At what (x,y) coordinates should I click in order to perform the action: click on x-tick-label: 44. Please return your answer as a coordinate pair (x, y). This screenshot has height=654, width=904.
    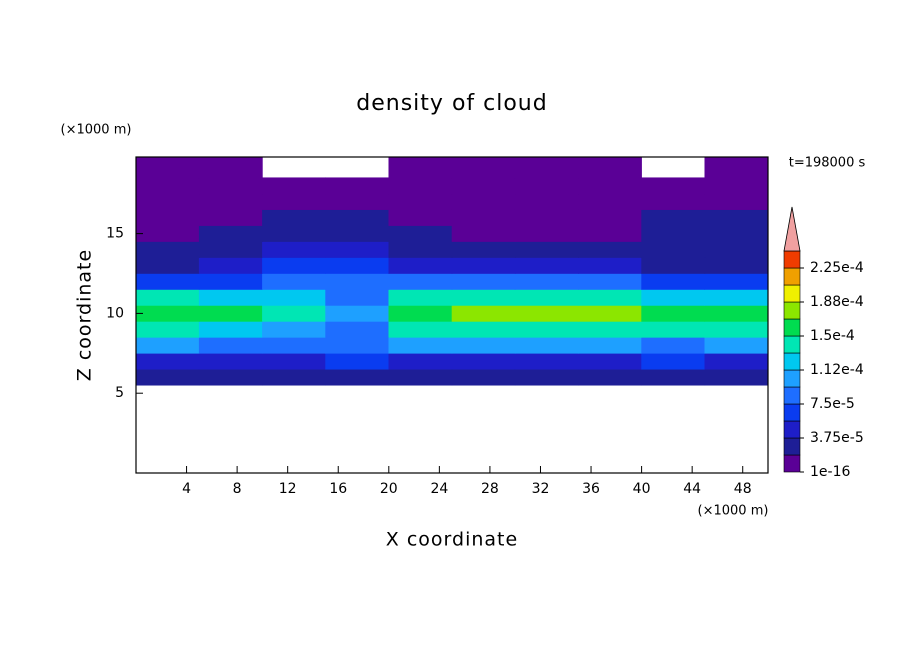
    Looking at the image, I should click on (692, 489).